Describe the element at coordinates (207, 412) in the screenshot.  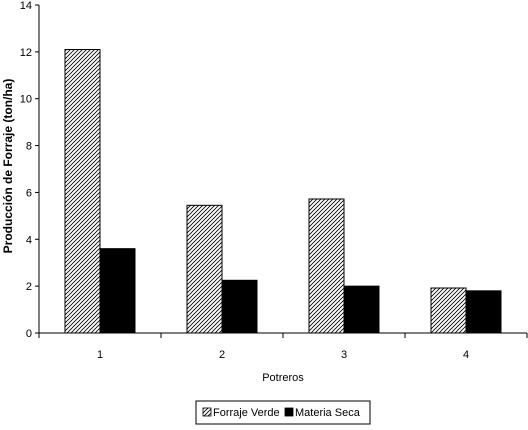
I see `legend-swatch-forraje-verde` at that location.